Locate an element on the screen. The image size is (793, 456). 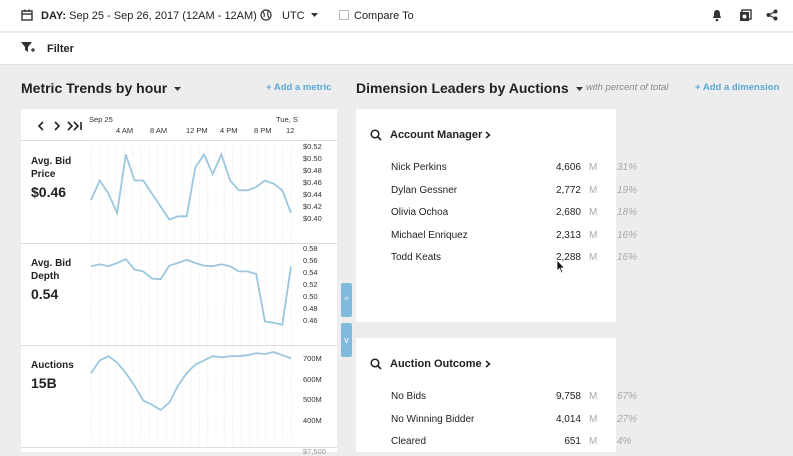
metric-name: Auctions is located at coordinates (52, 365).